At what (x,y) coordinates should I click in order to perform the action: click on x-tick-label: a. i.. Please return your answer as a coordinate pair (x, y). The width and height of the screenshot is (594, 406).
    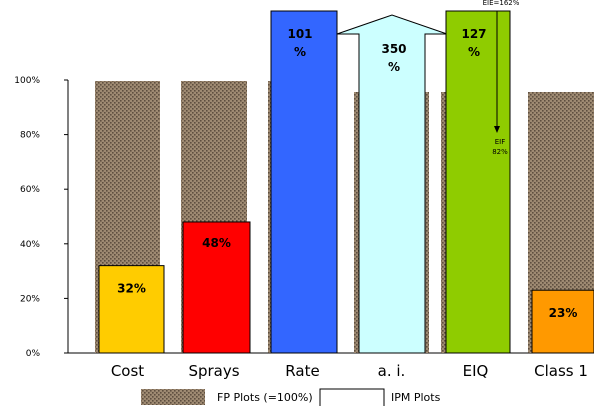
    Looking at the image, I should click on (392, 371).